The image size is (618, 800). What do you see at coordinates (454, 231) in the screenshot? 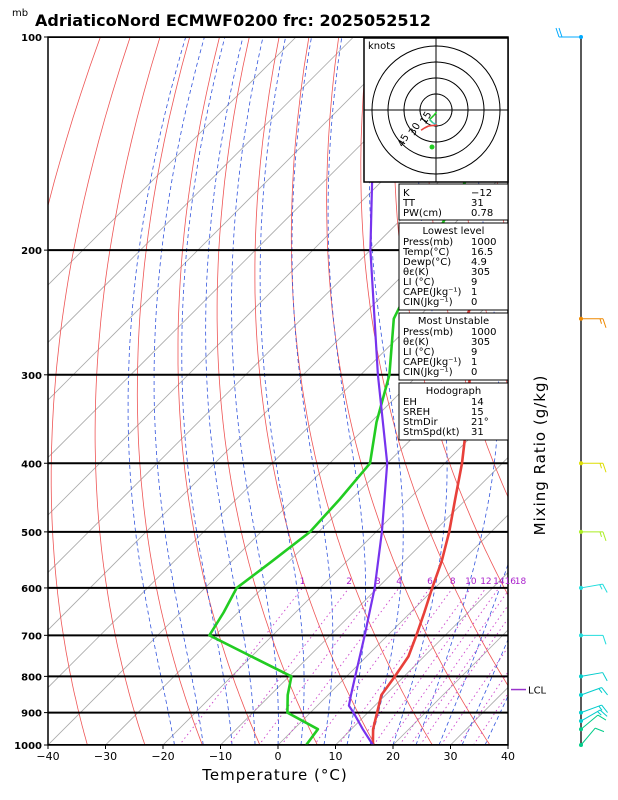
I see `lowest-level-header: Lowest level` at bounding box center [454, 231].